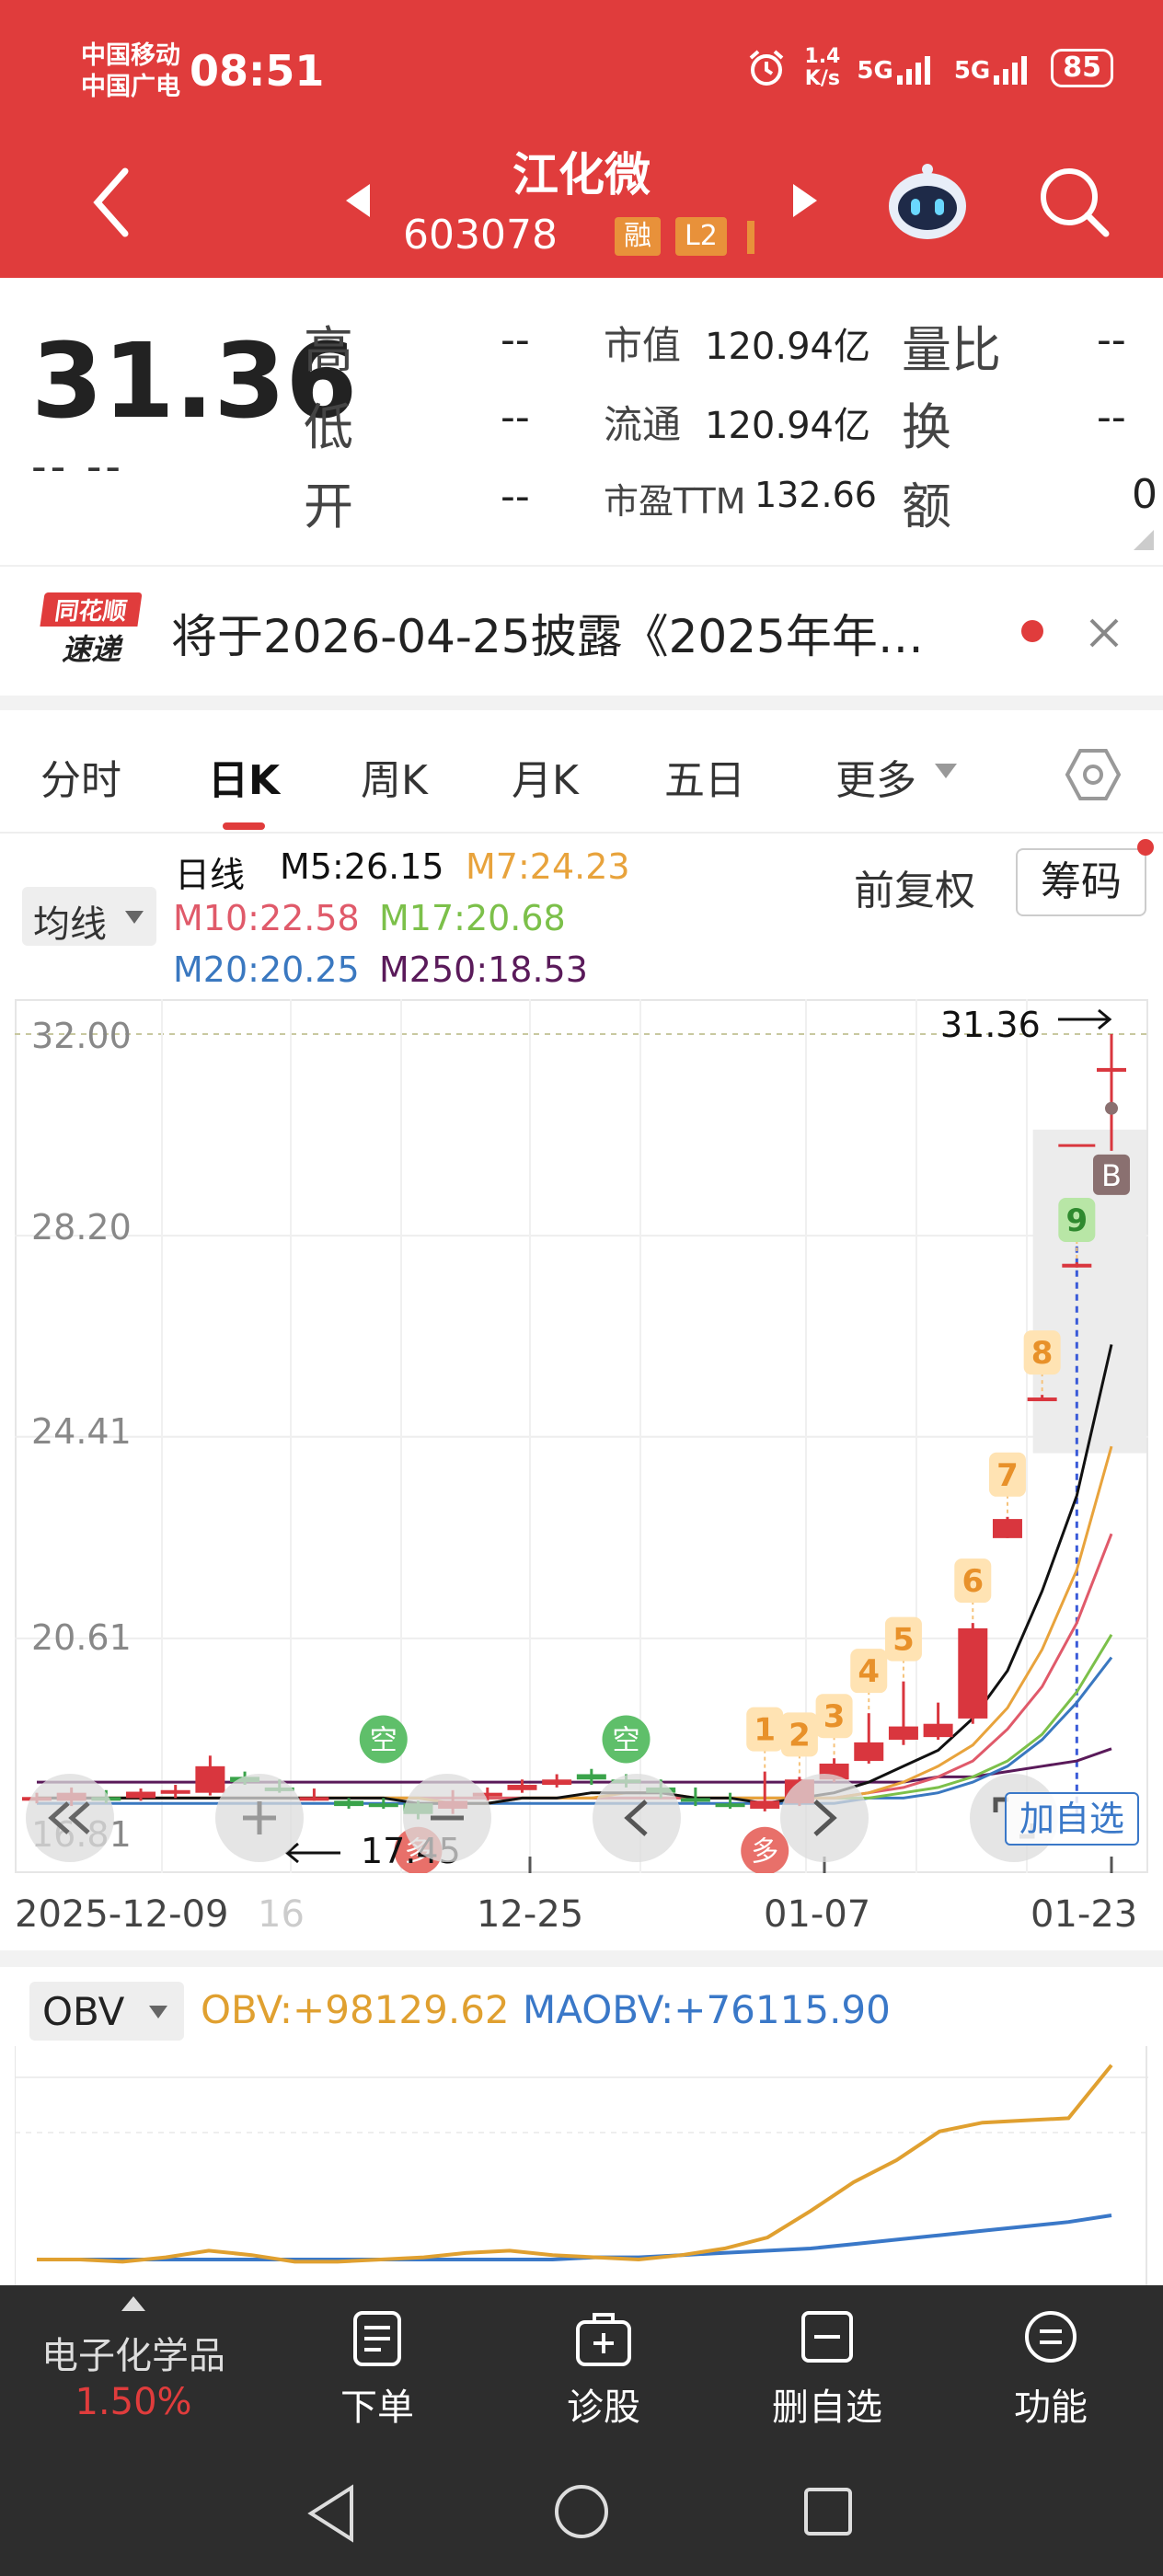 This screenshot has height=2576, width=1163. Describe the element at coordinates (78, 466) in the screenshot. I see `price-change: -- --` at that location.